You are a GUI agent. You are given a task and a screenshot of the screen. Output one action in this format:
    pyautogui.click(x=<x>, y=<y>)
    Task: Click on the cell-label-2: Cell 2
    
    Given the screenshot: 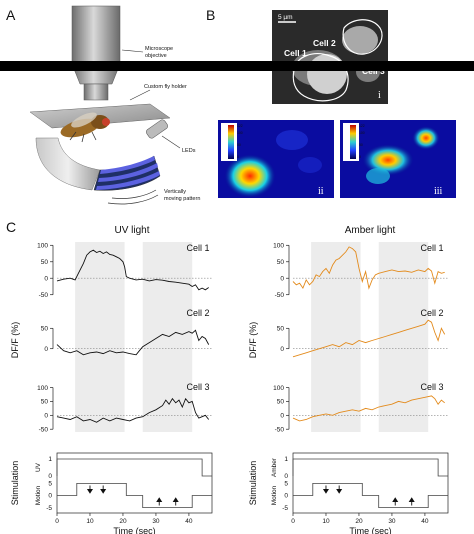 What is the action you would take?
    pyautogui.click(x=324, y=43)
    